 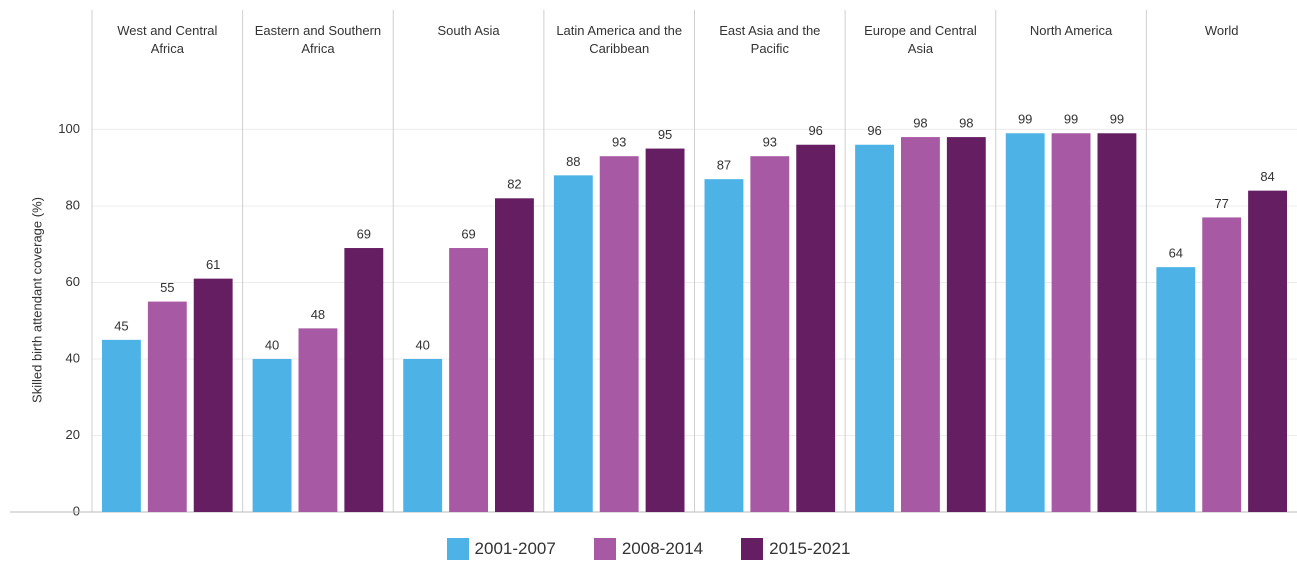 What do you see at coordinates (665, 134) in the screenshot?
I see `data-label: 95` at bounding box center [665, 134].